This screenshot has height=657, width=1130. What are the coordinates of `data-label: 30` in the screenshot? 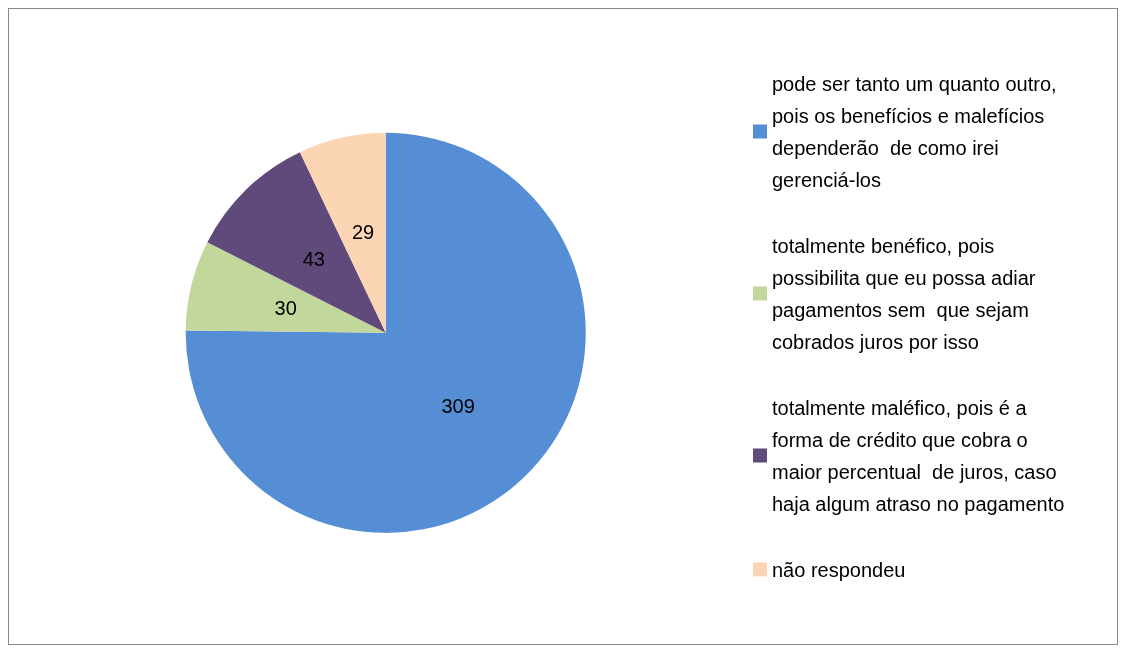 It's located at (285, 308).